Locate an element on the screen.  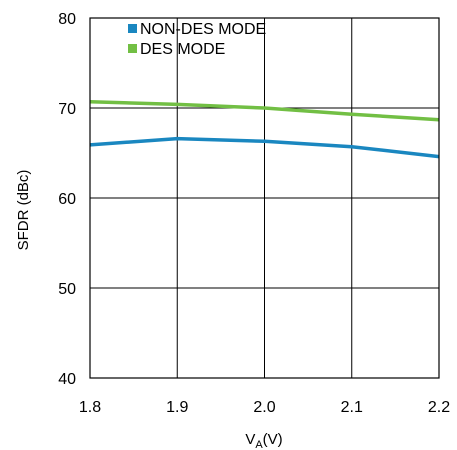
y-tick-label-1: 50 is located at coordinates (67, 289).